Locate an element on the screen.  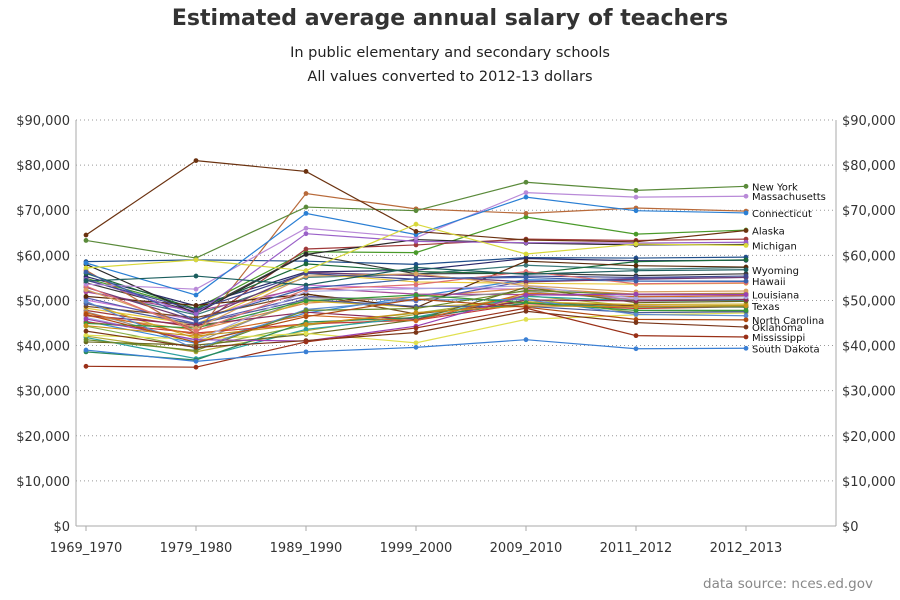
y-tick-label-left: $90,000 is located at coordinates (43, 121).